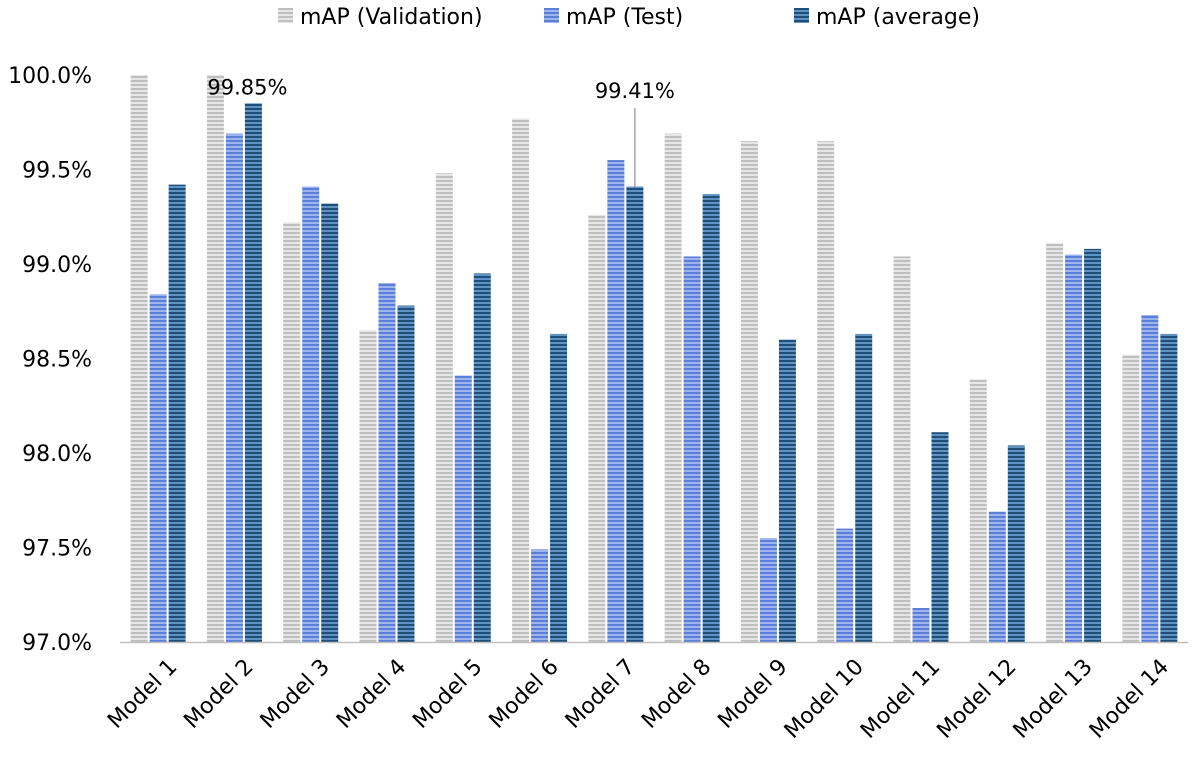 The height and width of the screenshot is (765, 1200). I want to click on x-tick-label: Model 5, so click(447, 694).